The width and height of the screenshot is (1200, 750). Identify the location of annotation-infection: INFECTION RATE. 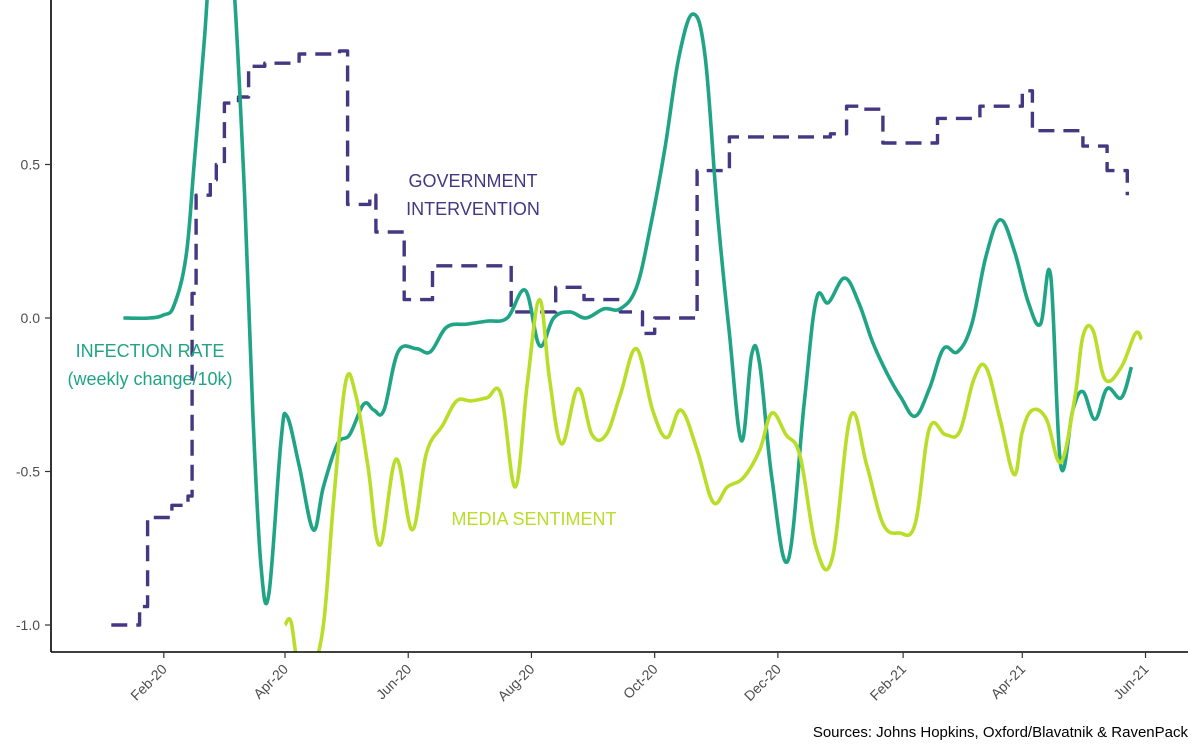
(150, 351).